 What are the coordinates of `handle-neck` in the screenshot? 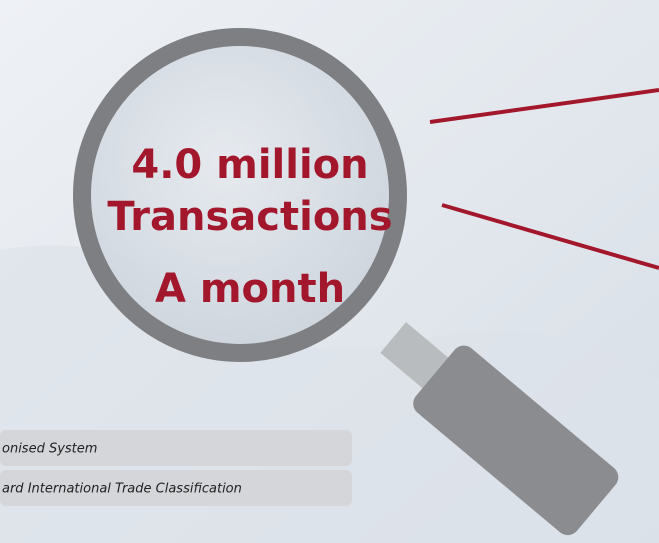 It's located at (416, 357).